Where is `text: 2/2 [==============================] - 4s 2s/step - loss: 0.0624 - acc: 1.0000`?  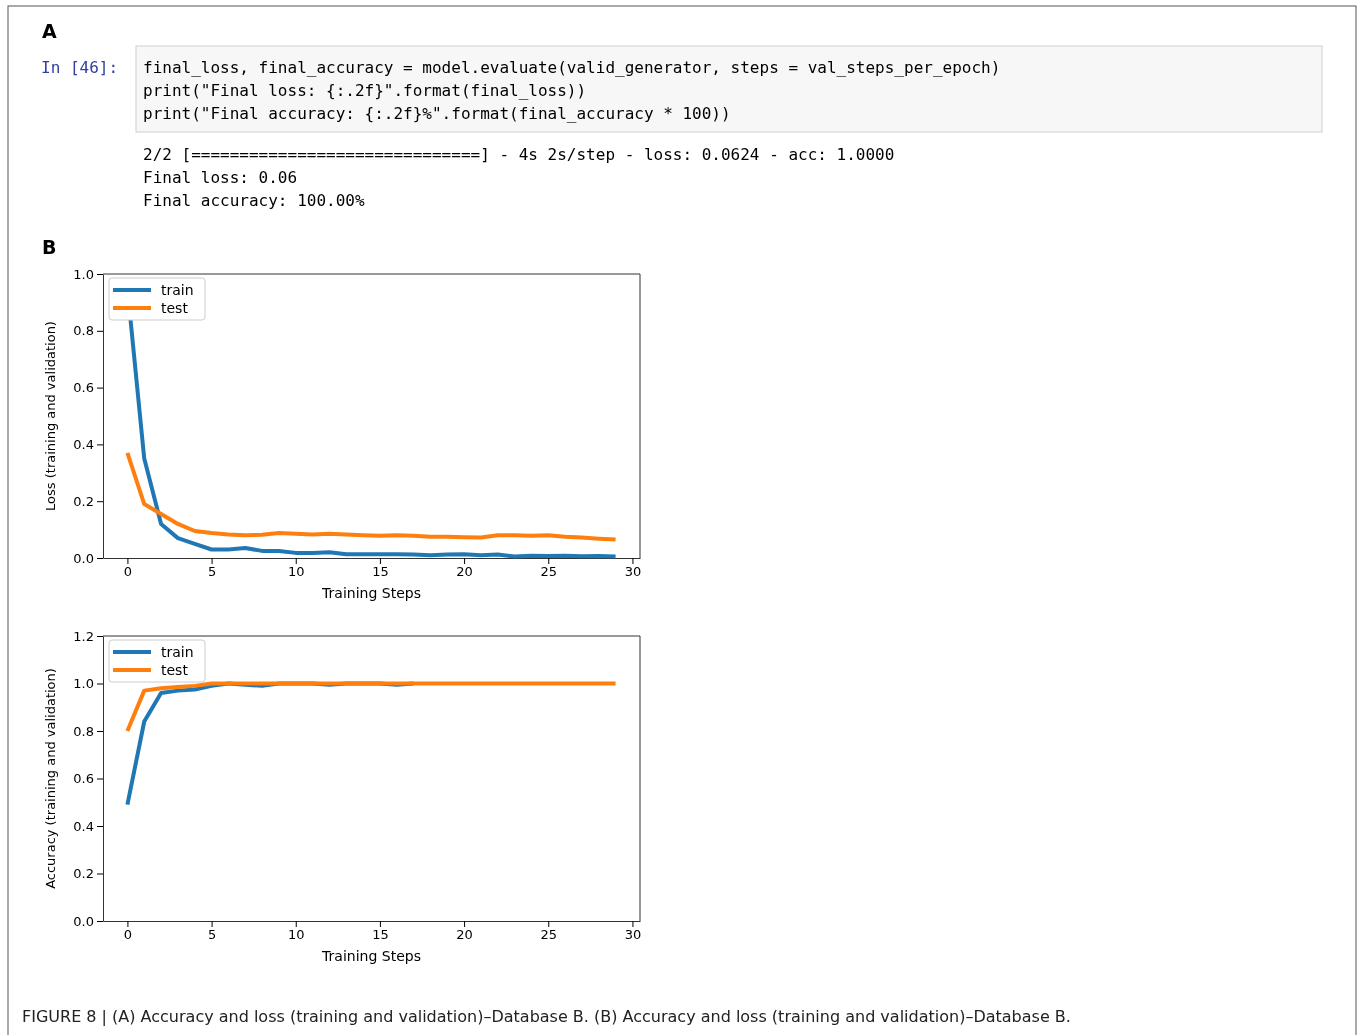
text: 2/2 [==============================] - 4s 2s/step - loss: 0.0624 - acc: 1.0000 is located at coordinates (519, 154).